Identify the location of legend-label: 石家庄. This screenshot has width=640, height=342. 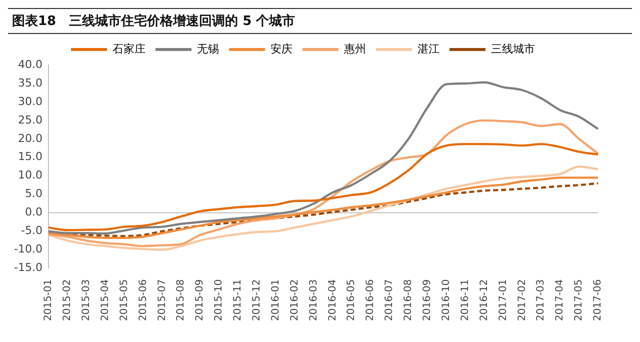
(129, 49).